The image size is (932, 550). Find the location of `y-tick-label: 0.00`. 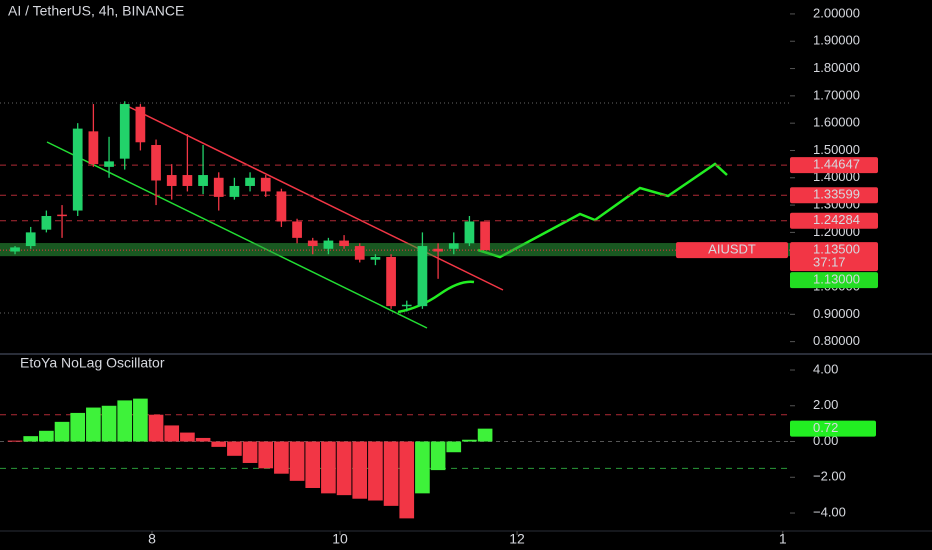

y-tick-label: 0.00 is located at coordinates (825, 440).